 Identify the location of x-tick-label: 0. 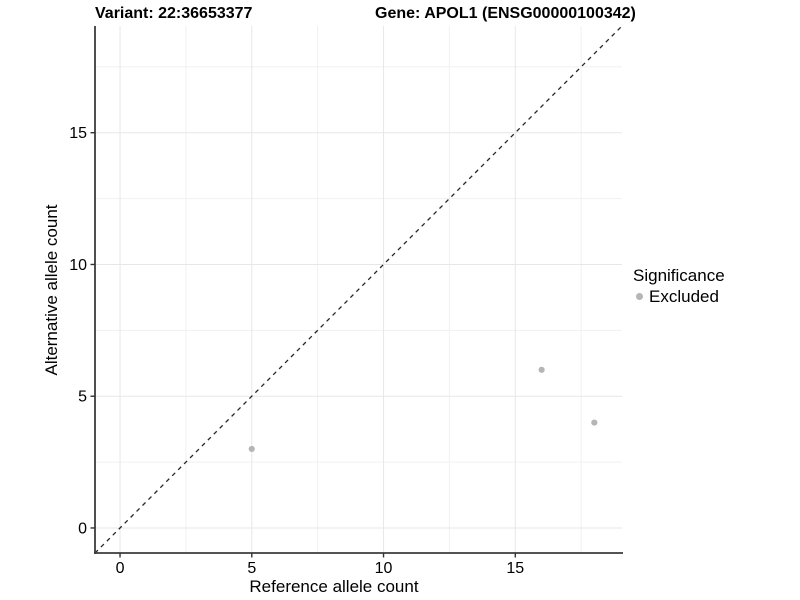
(120, 568).